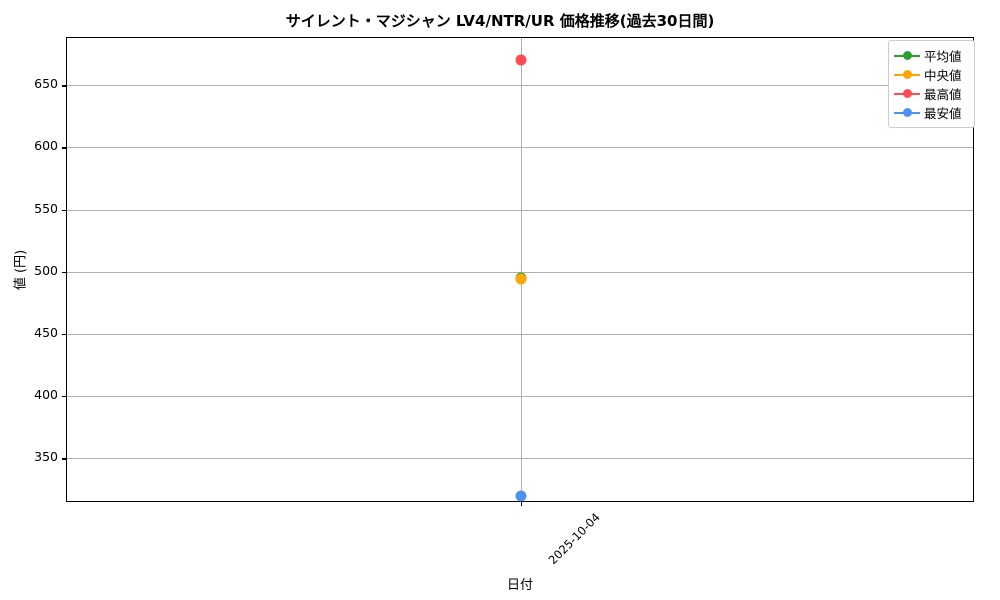  I want to click on y-tick-label: 600, so click(46, 146).